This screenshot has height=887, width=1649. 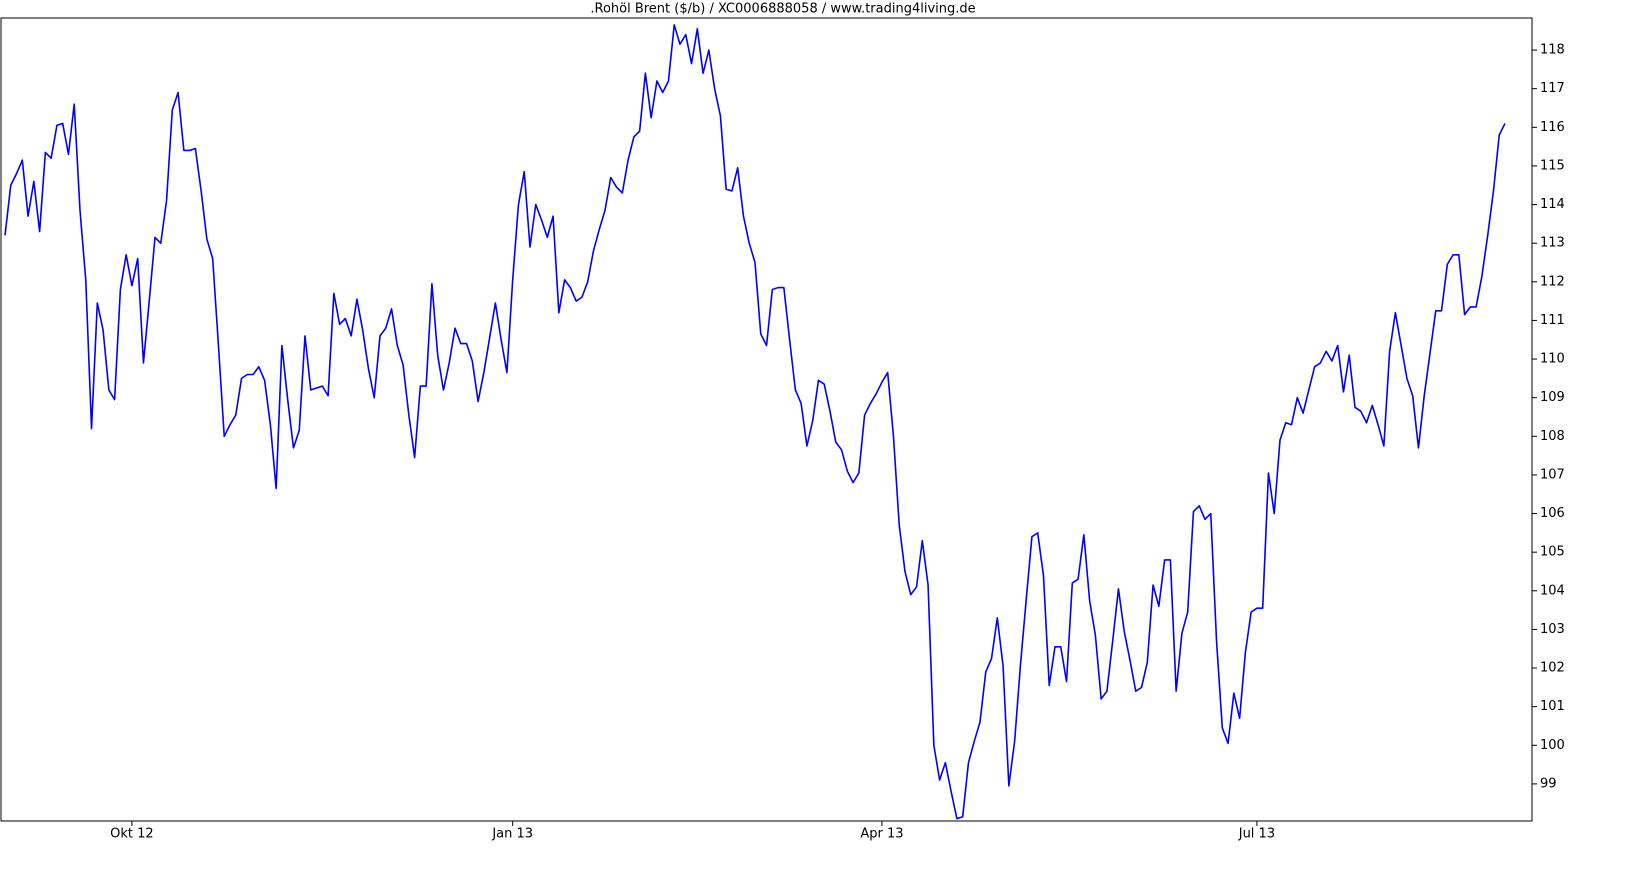 What do you see at coordinates (1552, 165) in the screenshot?
I see `y-tick-label: 115` at bounding box center [1552, 165].